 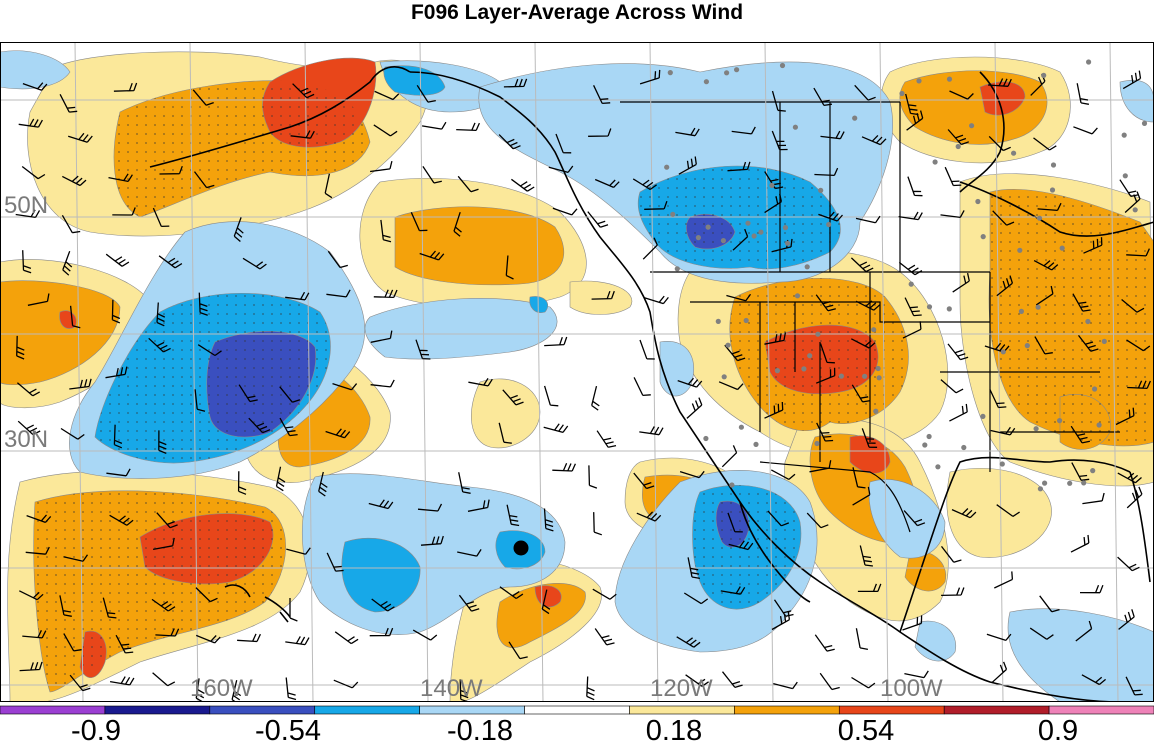 I want to click on colorbar-label: 0.18, so click(x=674, y=729).